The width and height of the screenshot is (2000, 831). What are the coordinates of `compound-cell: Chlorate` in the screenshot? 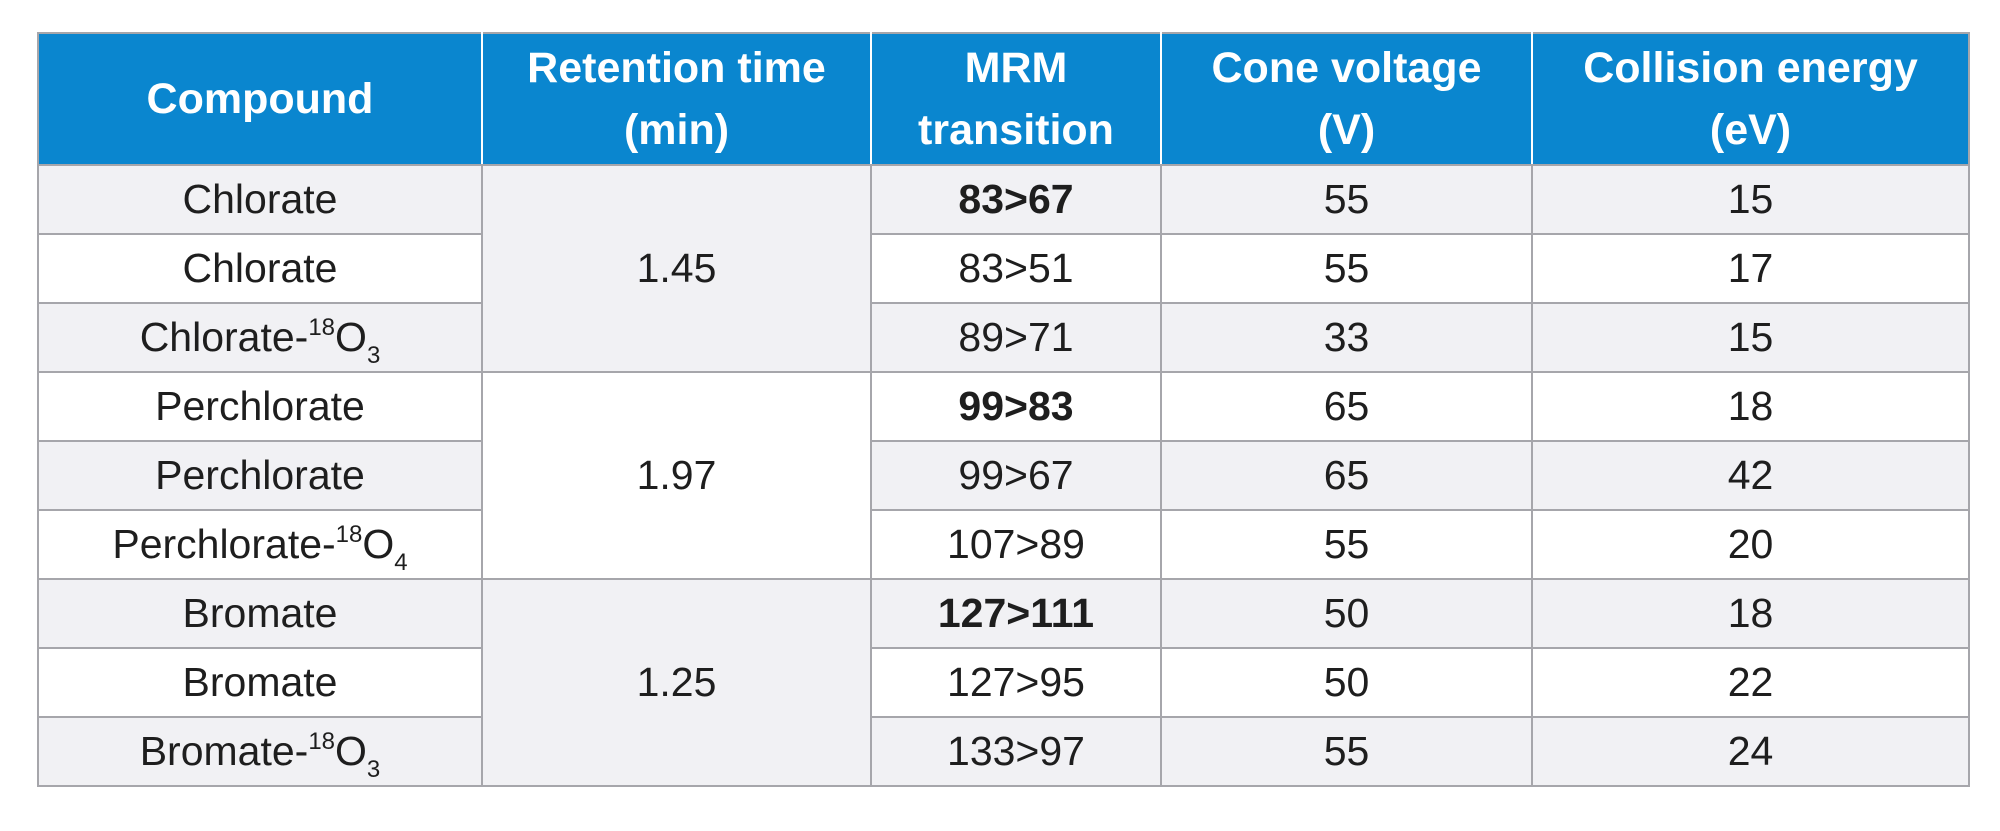 It's located at (260, 268).